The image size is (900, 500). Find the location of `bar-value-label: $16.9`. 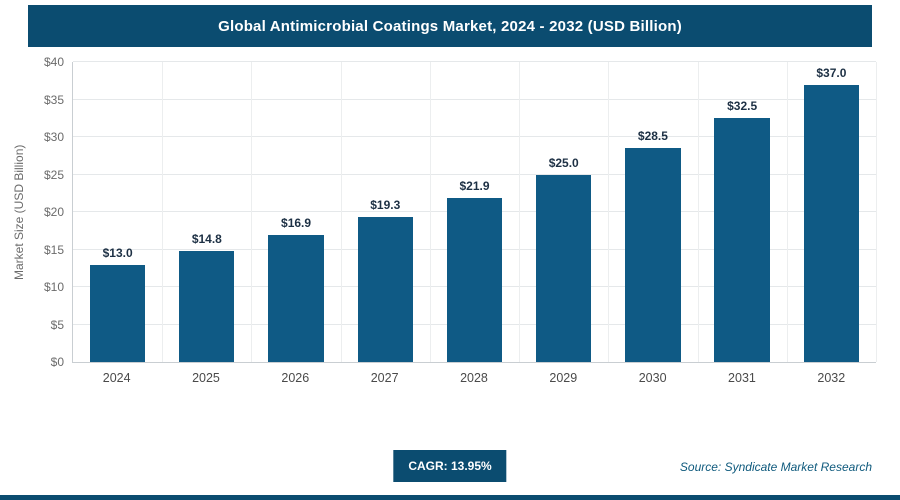

bar-value-label: $16.9 is located at coordinates (296, 223).